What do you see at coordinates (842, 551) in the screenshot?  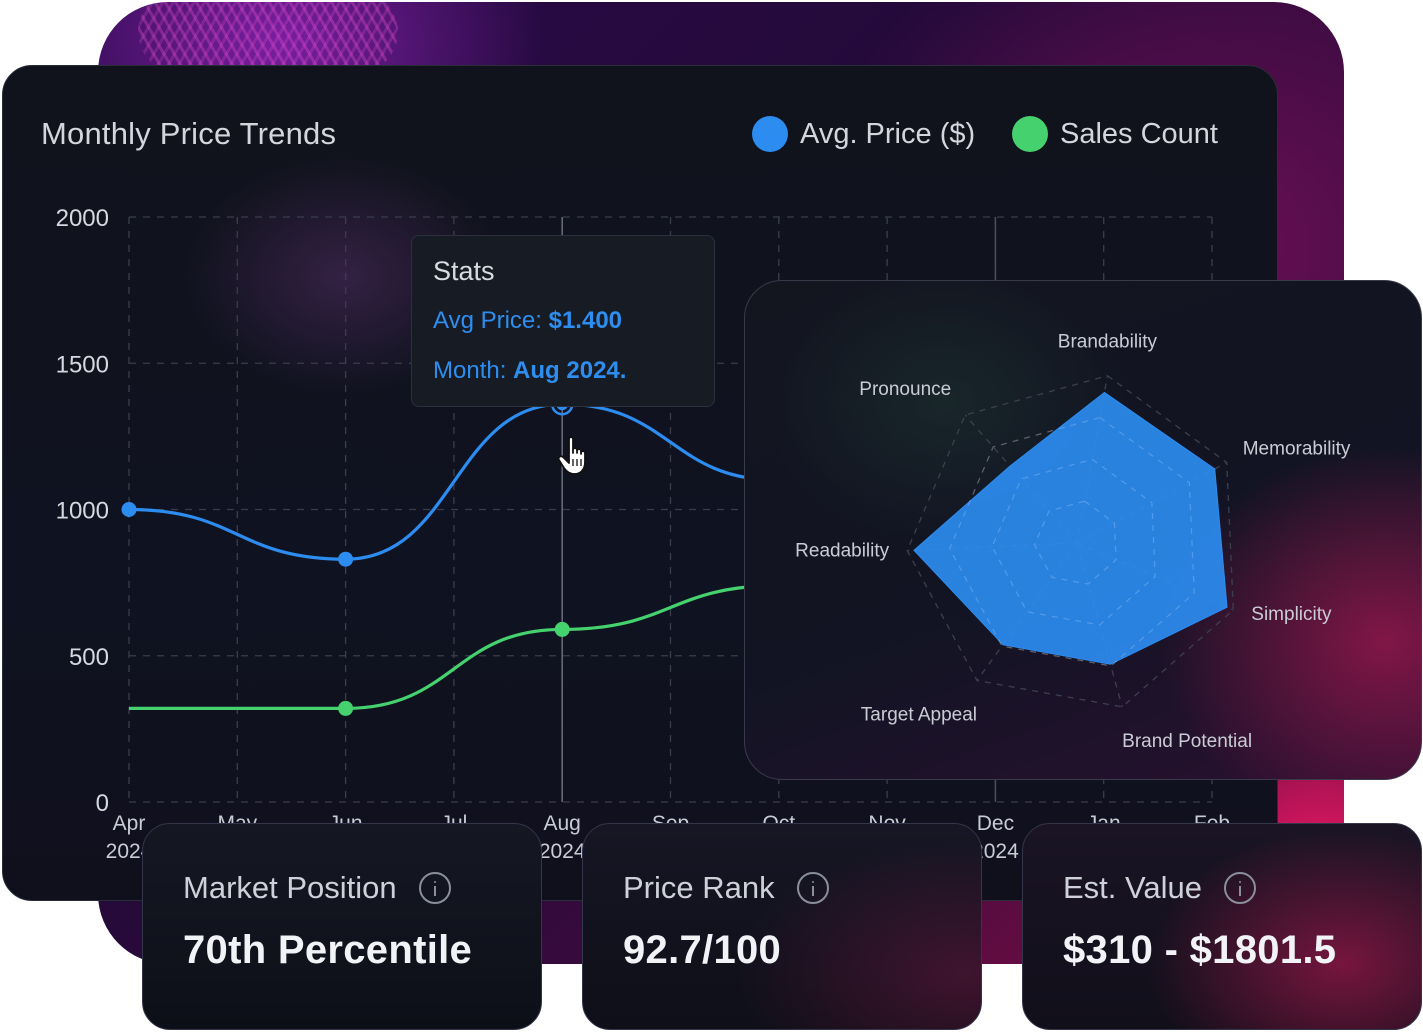 I see `radar-axis-label: Readability` at bounding box center [842, 551].